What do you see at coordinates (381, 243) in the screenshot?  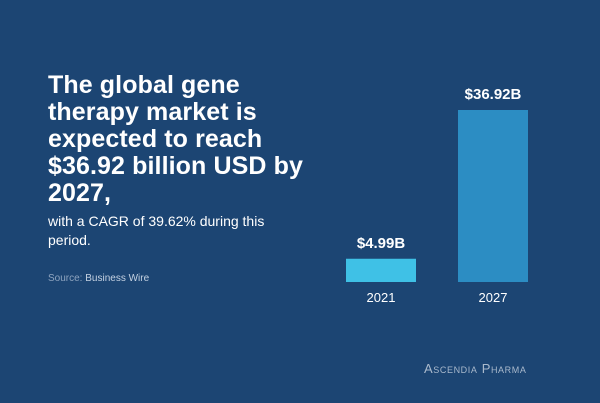 I see `data-label-2021: $4.99B` at bounding box center [381, 243].